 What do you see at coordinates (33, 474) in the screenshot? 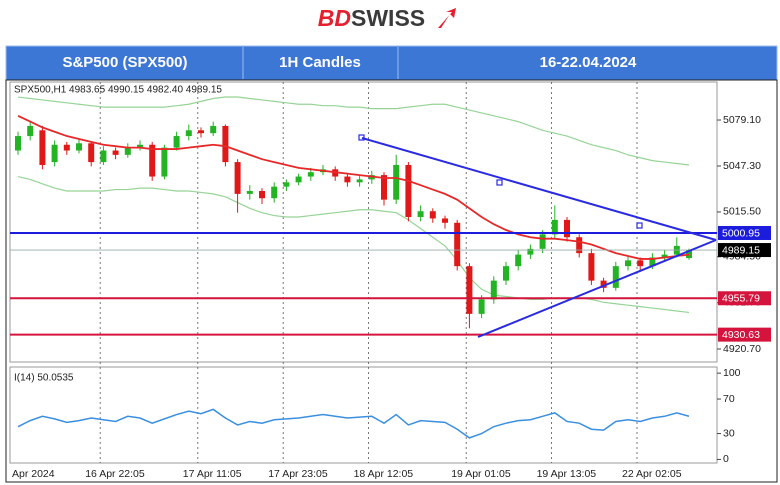
I see `x-tick-label: Apr 2024` at bounding box center [33, 474].